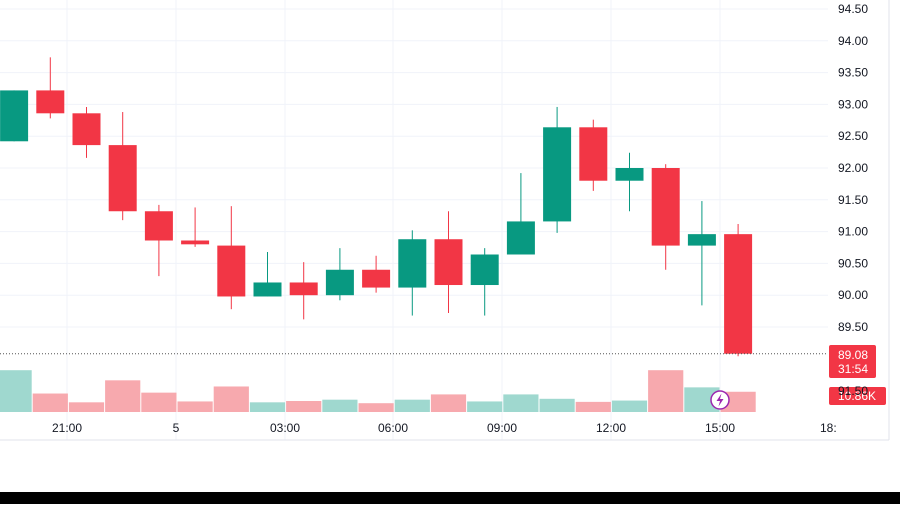  Describe the element at coordinates (720, 428) in the screenshot. I see `x-tick-label: 15:00` at that location.